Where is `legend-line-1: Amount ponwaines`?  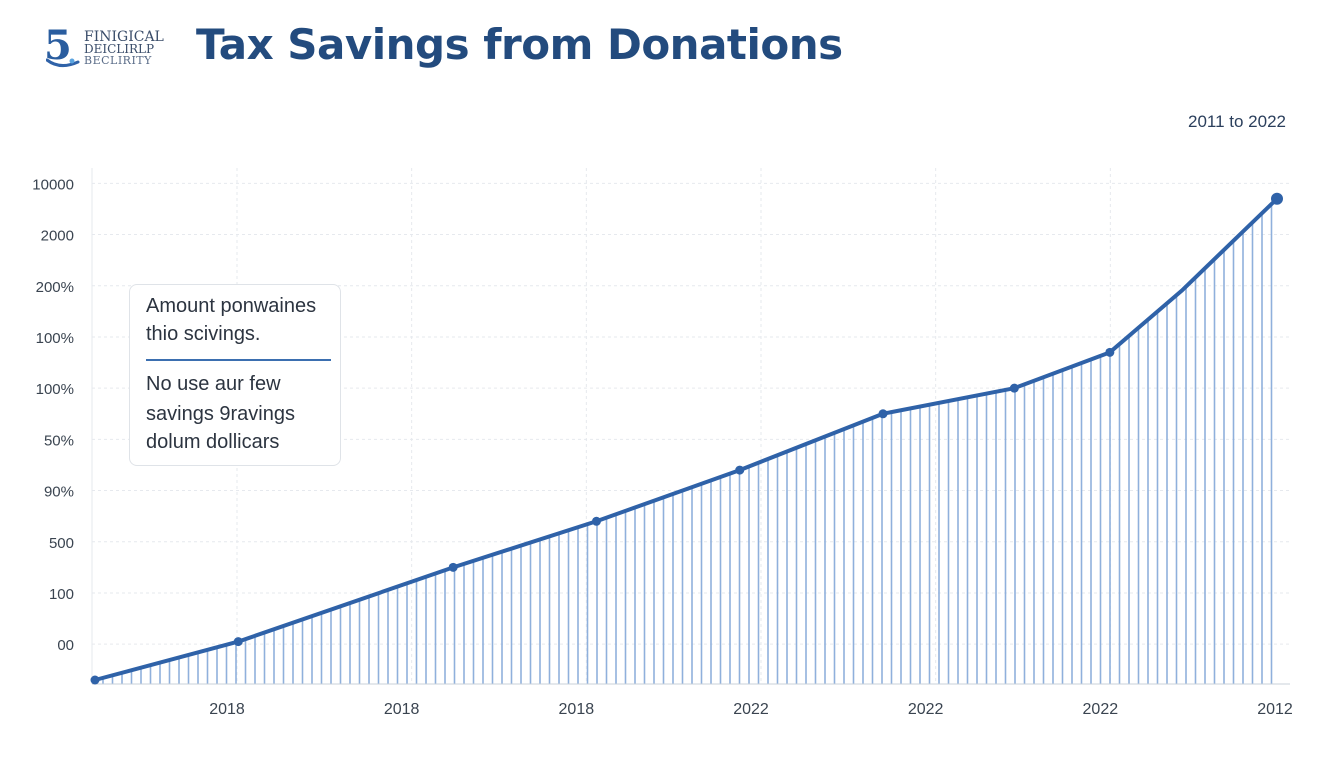
legend-line-1: Amount ponwaines is located at coordinates (231, 306).